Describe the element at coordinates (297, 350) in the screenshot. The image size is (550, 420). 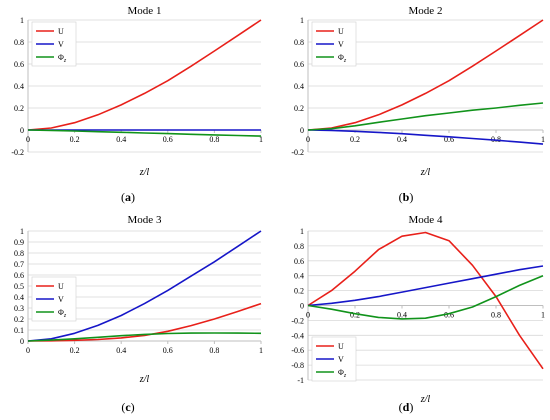
I see `y-tick-label: -0.6` at that location.